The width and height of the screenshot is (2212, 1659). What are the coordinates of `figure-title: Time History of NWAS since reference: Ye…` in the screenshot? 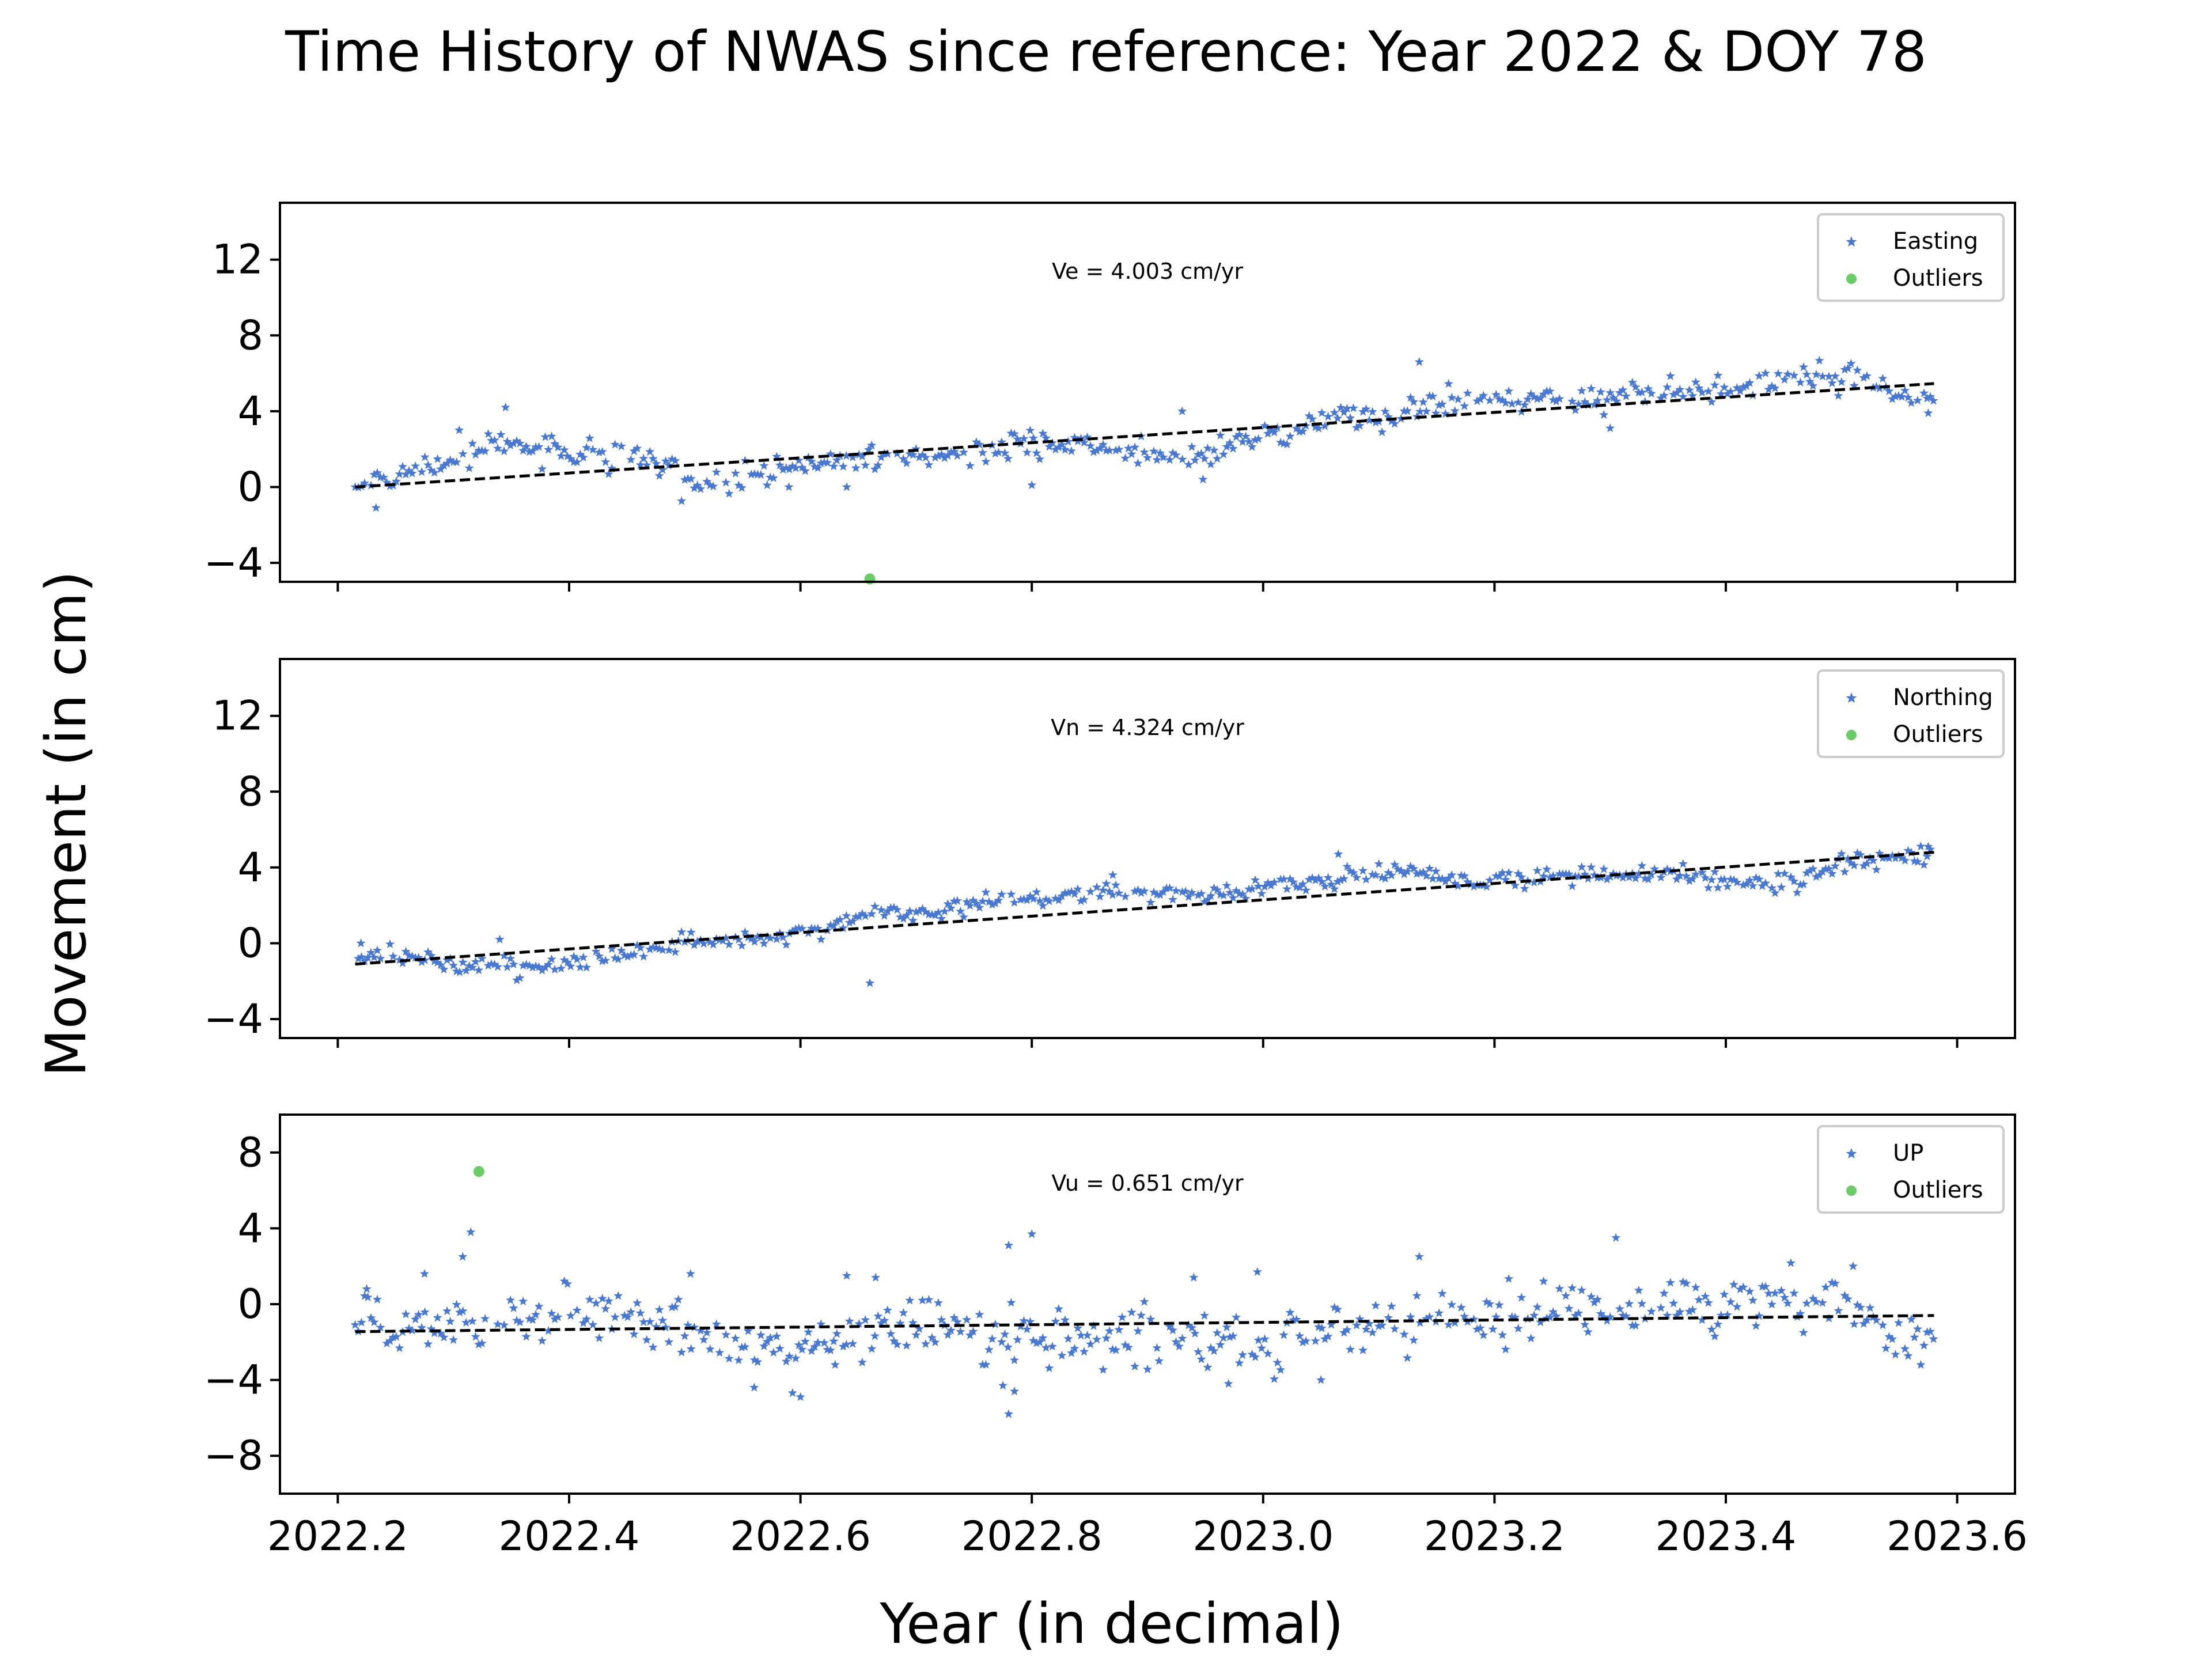 It's located at (1106, 52).